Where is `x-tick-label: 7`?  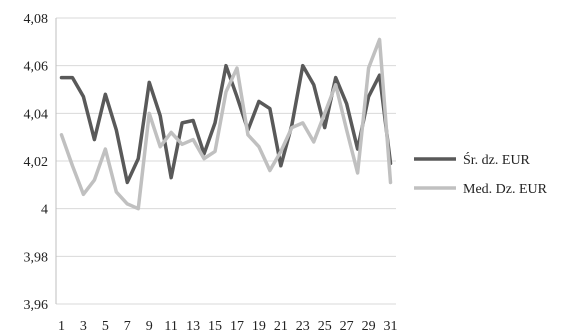 x-tick-label: 7 is located at coordinates (127, 326).